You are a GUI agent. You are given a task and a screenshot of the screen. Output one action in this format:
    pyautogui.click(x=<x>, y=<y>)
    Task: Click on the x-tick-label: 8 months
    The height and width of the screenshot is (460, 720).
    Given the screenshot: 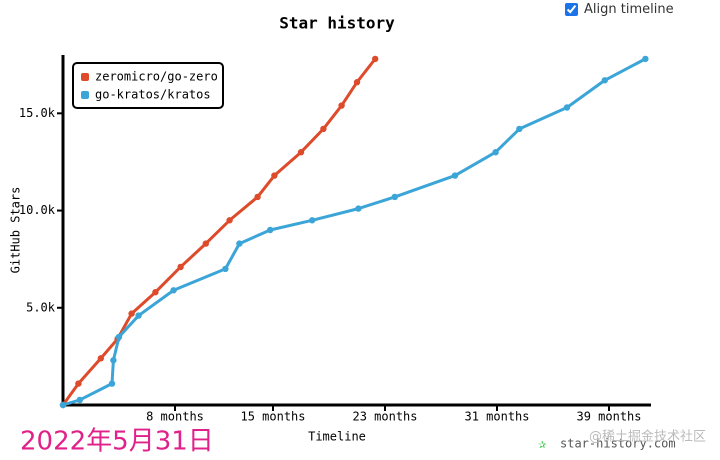 What is the action you would take?
    pyautogui.click(x=175, y=417)
    